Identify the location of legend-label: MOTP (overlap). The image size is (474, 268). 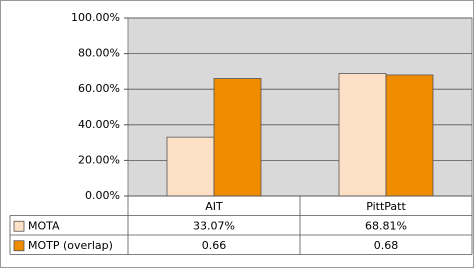
(70, 245).